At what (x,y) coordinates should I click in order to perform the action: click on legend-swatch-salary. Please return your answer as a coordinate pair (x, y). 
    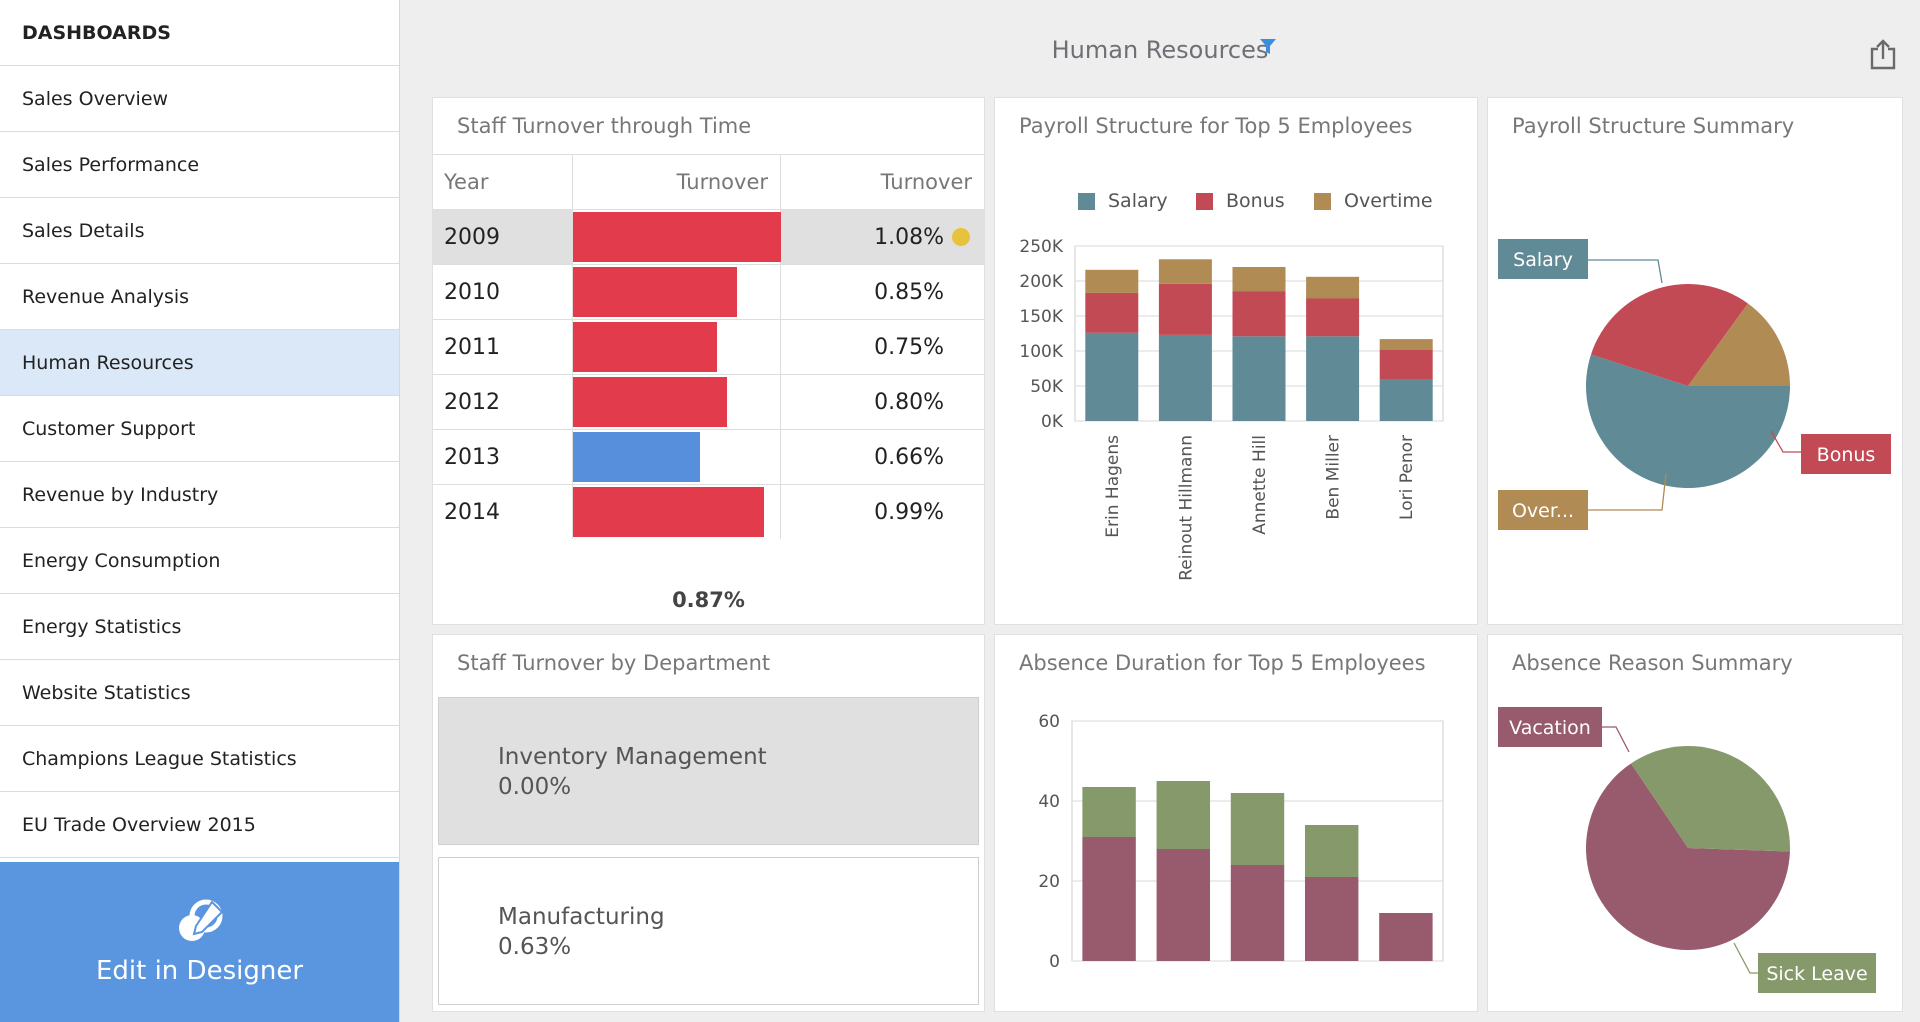
    Looking at the image, I should click on (1086, 201).